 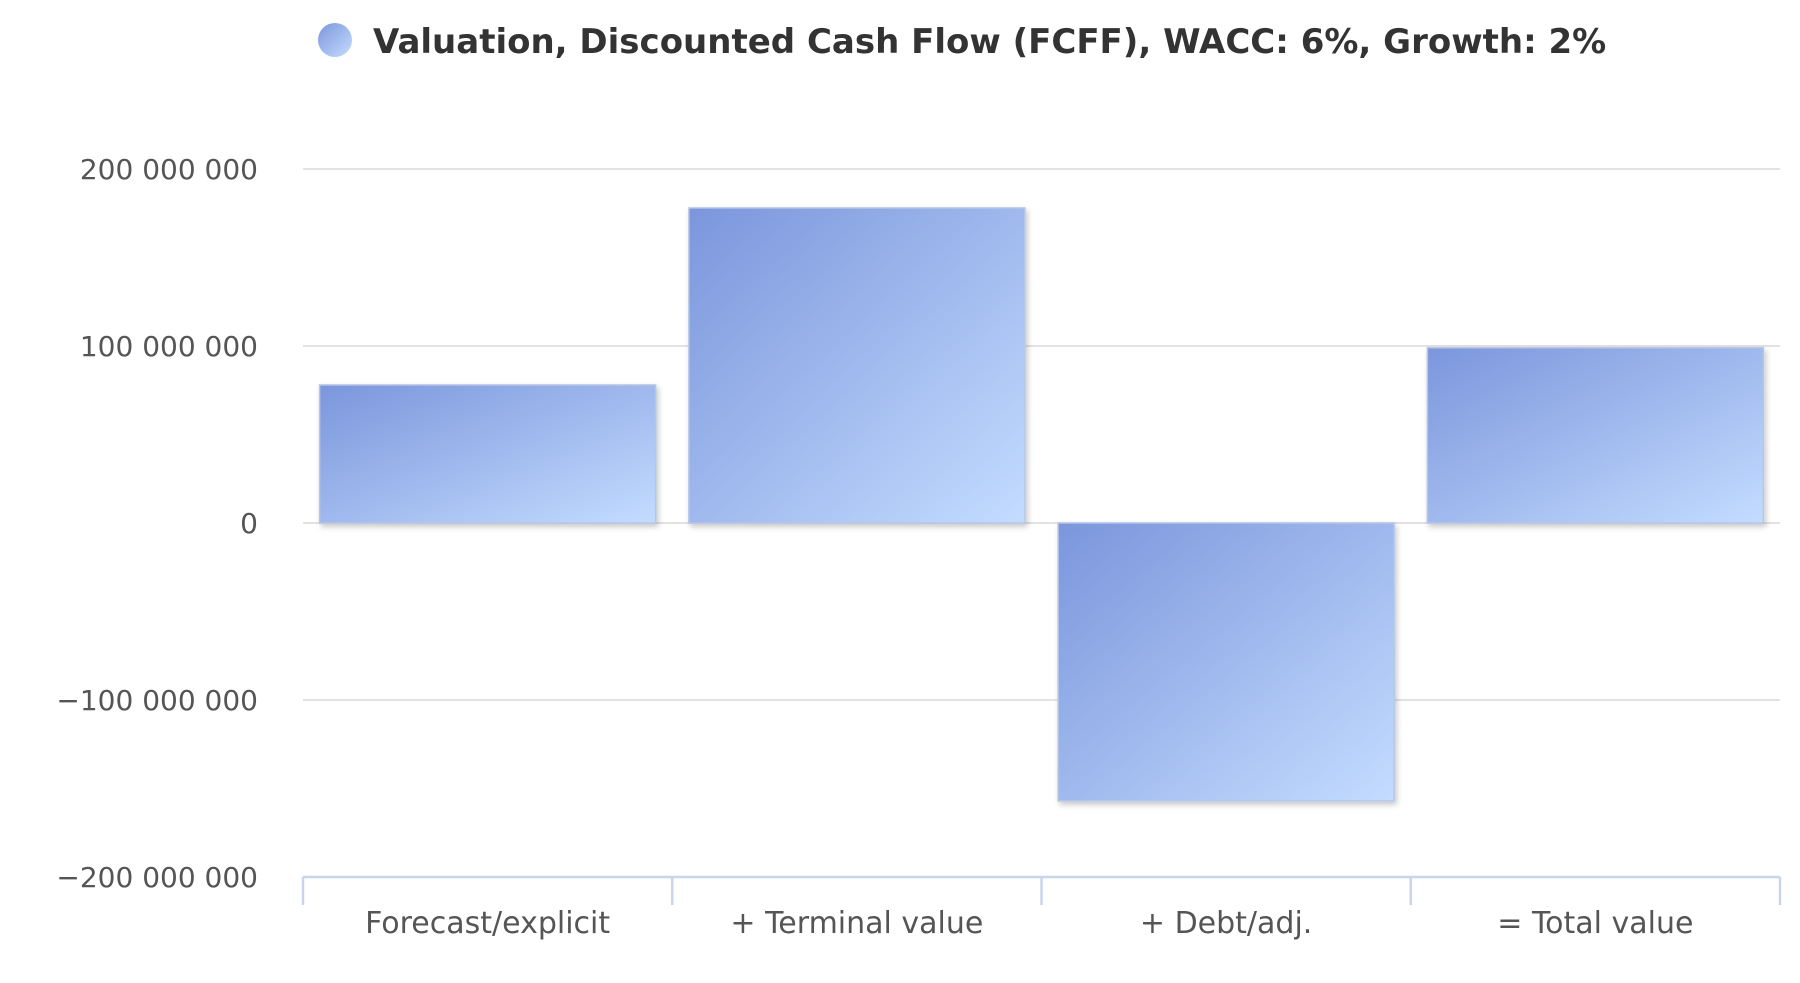 I want to click on y-tick-label: 0, so click(x=249, y=523).